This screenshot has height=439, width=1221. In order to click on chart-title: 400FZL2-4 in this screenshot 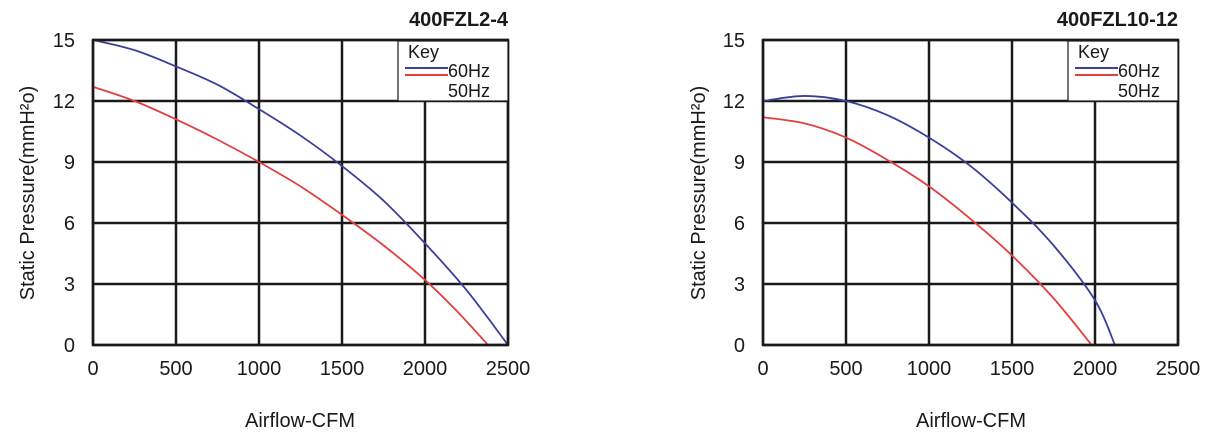, I will do `click(459, 20)`.